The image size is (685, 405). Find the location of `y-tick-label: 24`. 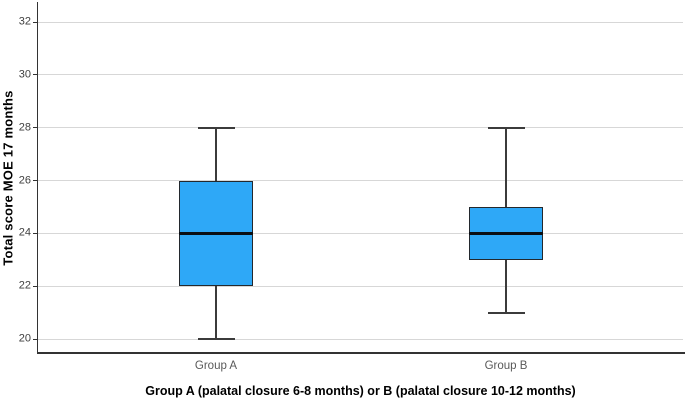

y-tick-label: 24 is located at coordinates (24, 232).